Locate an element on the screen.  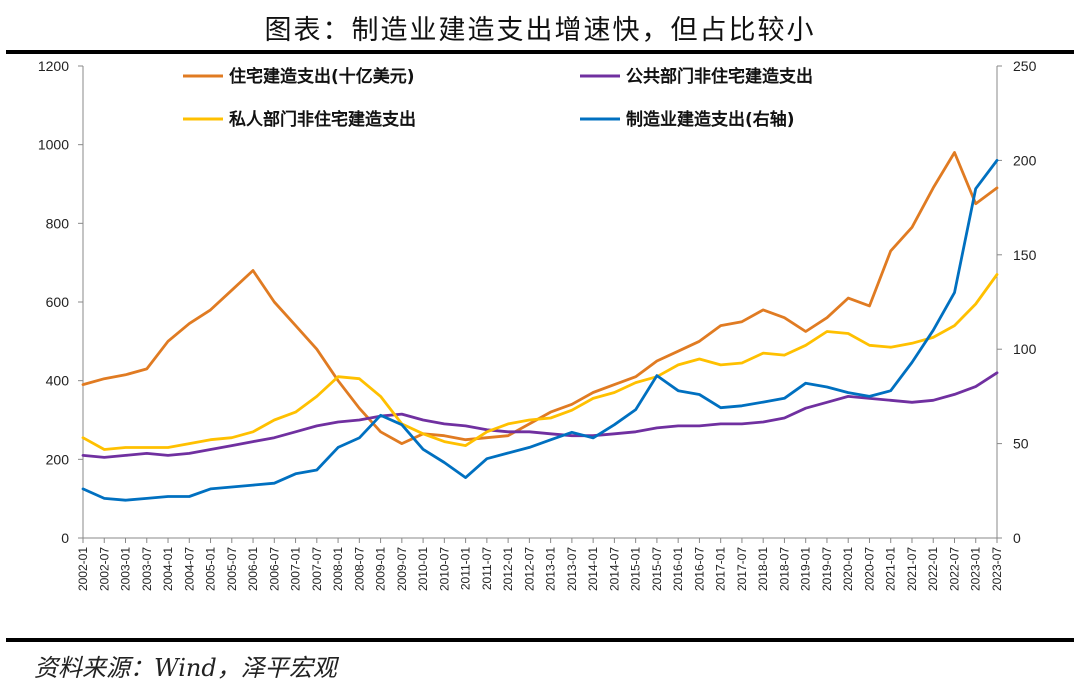
legend-label-1: 住宅建造支出(十亿美元) is located at coordinates (322, 76).